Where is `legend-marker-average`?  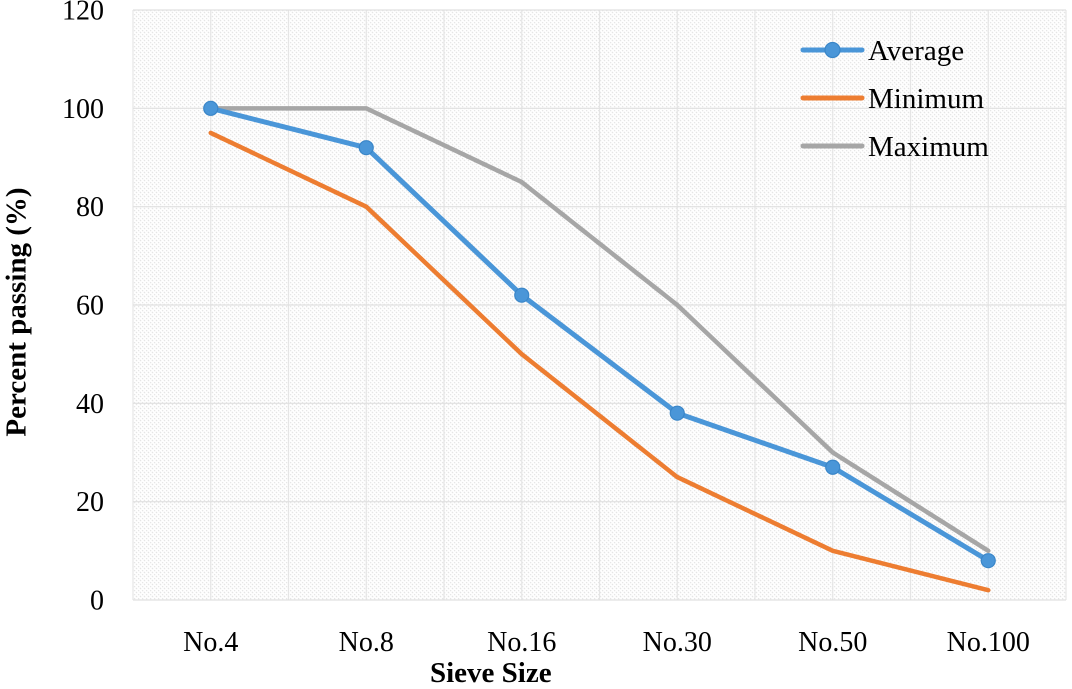 legend-marker-average is located at coordinates (832, 50).